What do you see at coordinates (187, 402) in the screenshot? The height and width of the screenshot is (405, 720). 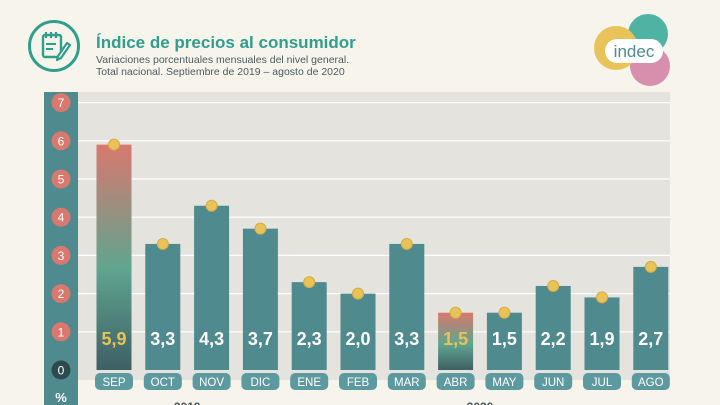 I see `year-label: 2019` at bounding box center [187, 402].